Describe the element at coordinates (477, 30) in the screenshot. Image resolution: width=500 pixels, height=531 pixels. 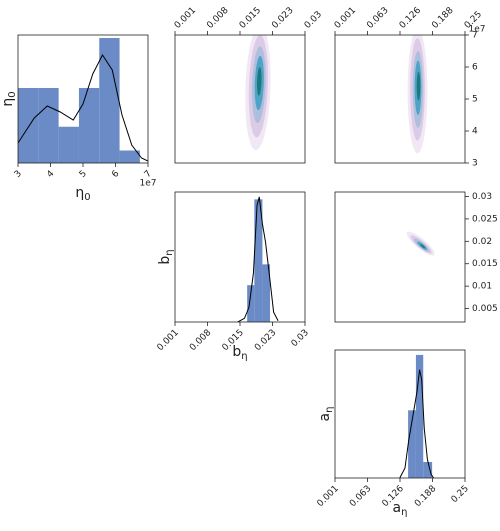
I see `y-offset-label: 1e7` at that location.